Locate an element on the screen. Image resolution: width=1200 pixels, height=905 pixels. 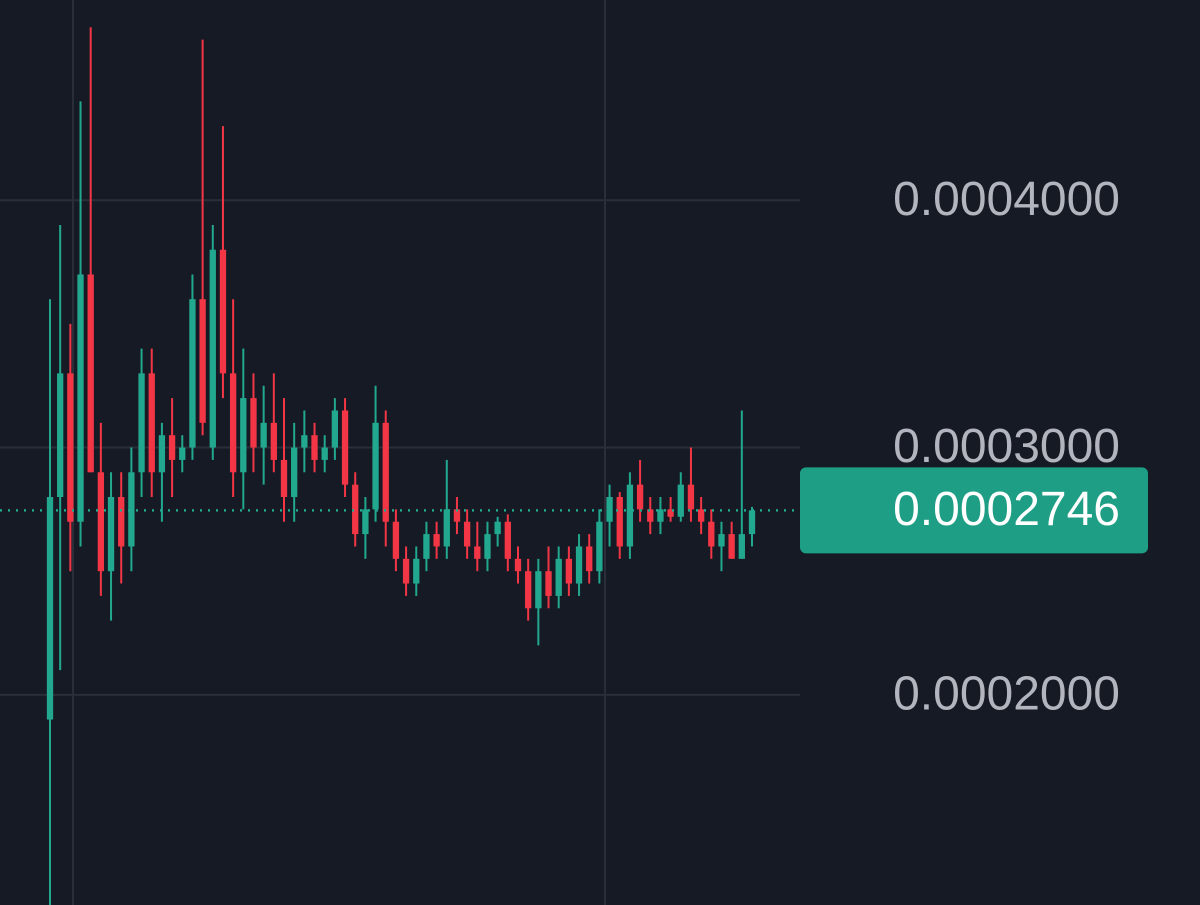
y-tick-label: 0.0003000 is located at coordinates (1006, 446).